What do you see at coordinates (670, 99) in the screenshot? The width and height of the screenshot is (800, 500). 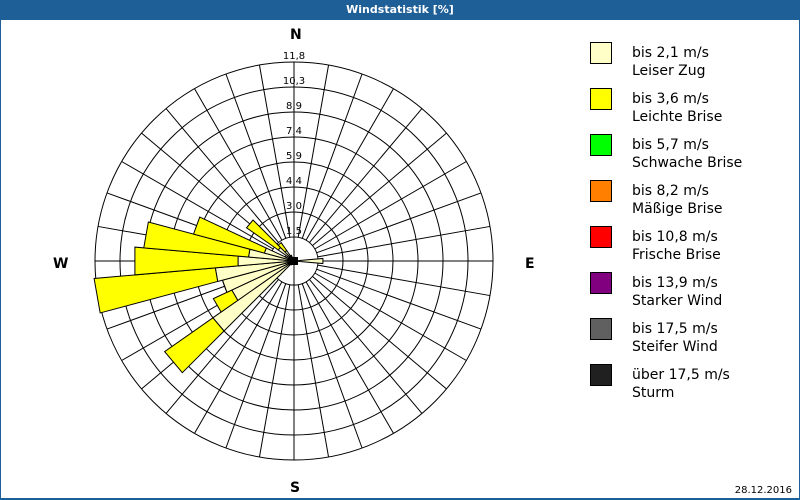 I see `legend-range: bis 3,6 m/s` at bounding box center [670, 99].